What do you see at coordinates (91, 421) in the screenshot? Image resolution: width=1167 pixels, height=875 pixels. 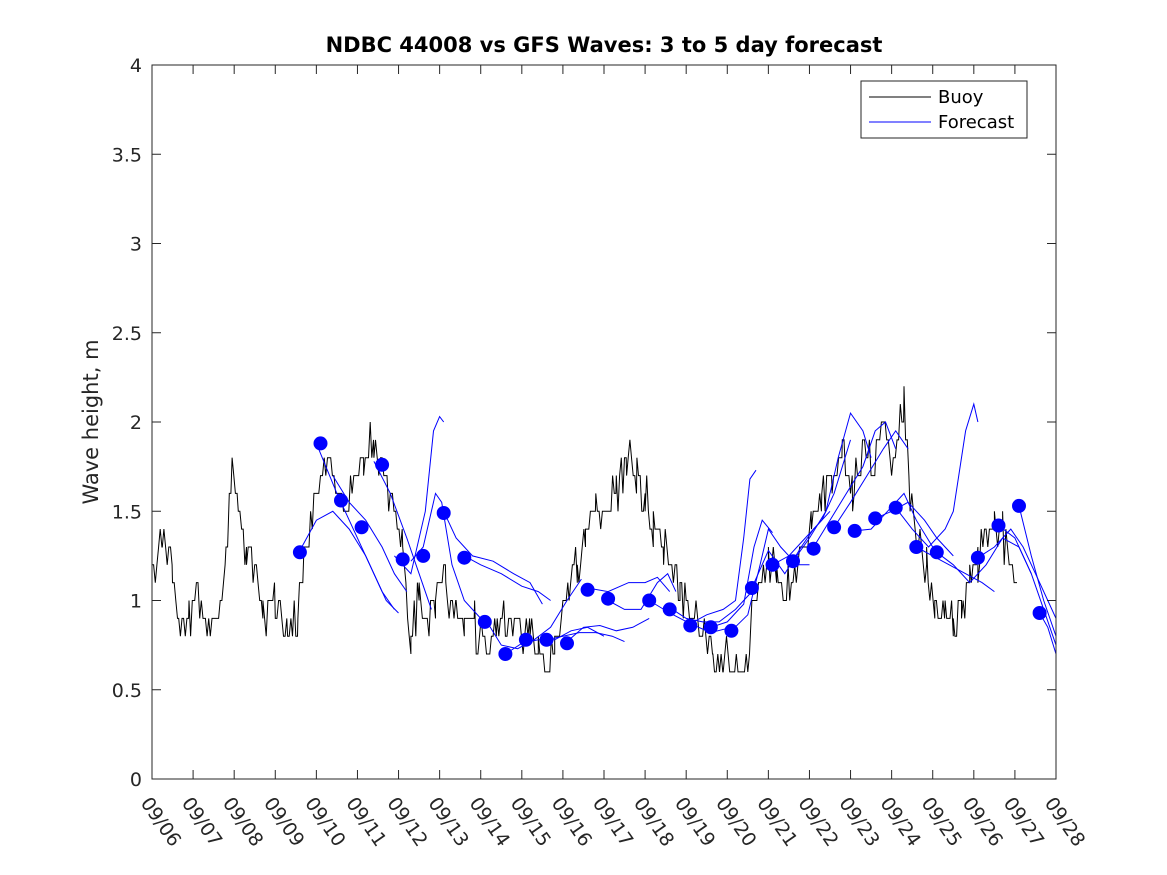 I see `y-axis-label: Wave height, m` at bounding box center [91, 421].